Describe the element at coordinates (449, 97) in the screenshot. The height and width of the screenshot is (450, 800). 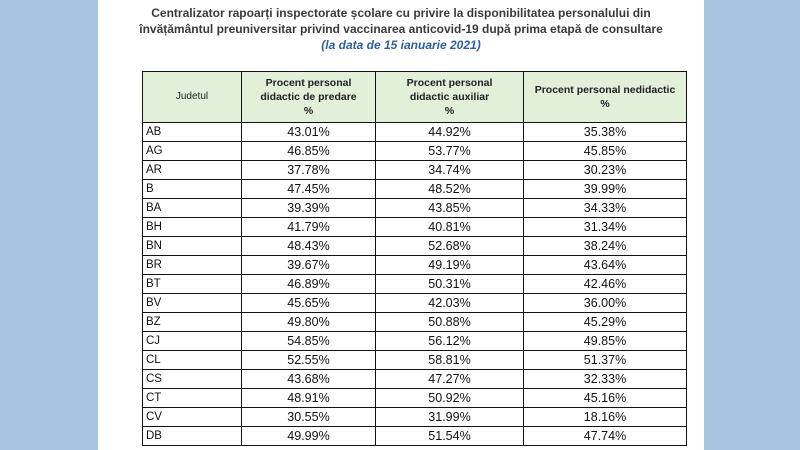
I see `header-didactic-auxiliar: Procent personal didactic auxiliar %` at that location.